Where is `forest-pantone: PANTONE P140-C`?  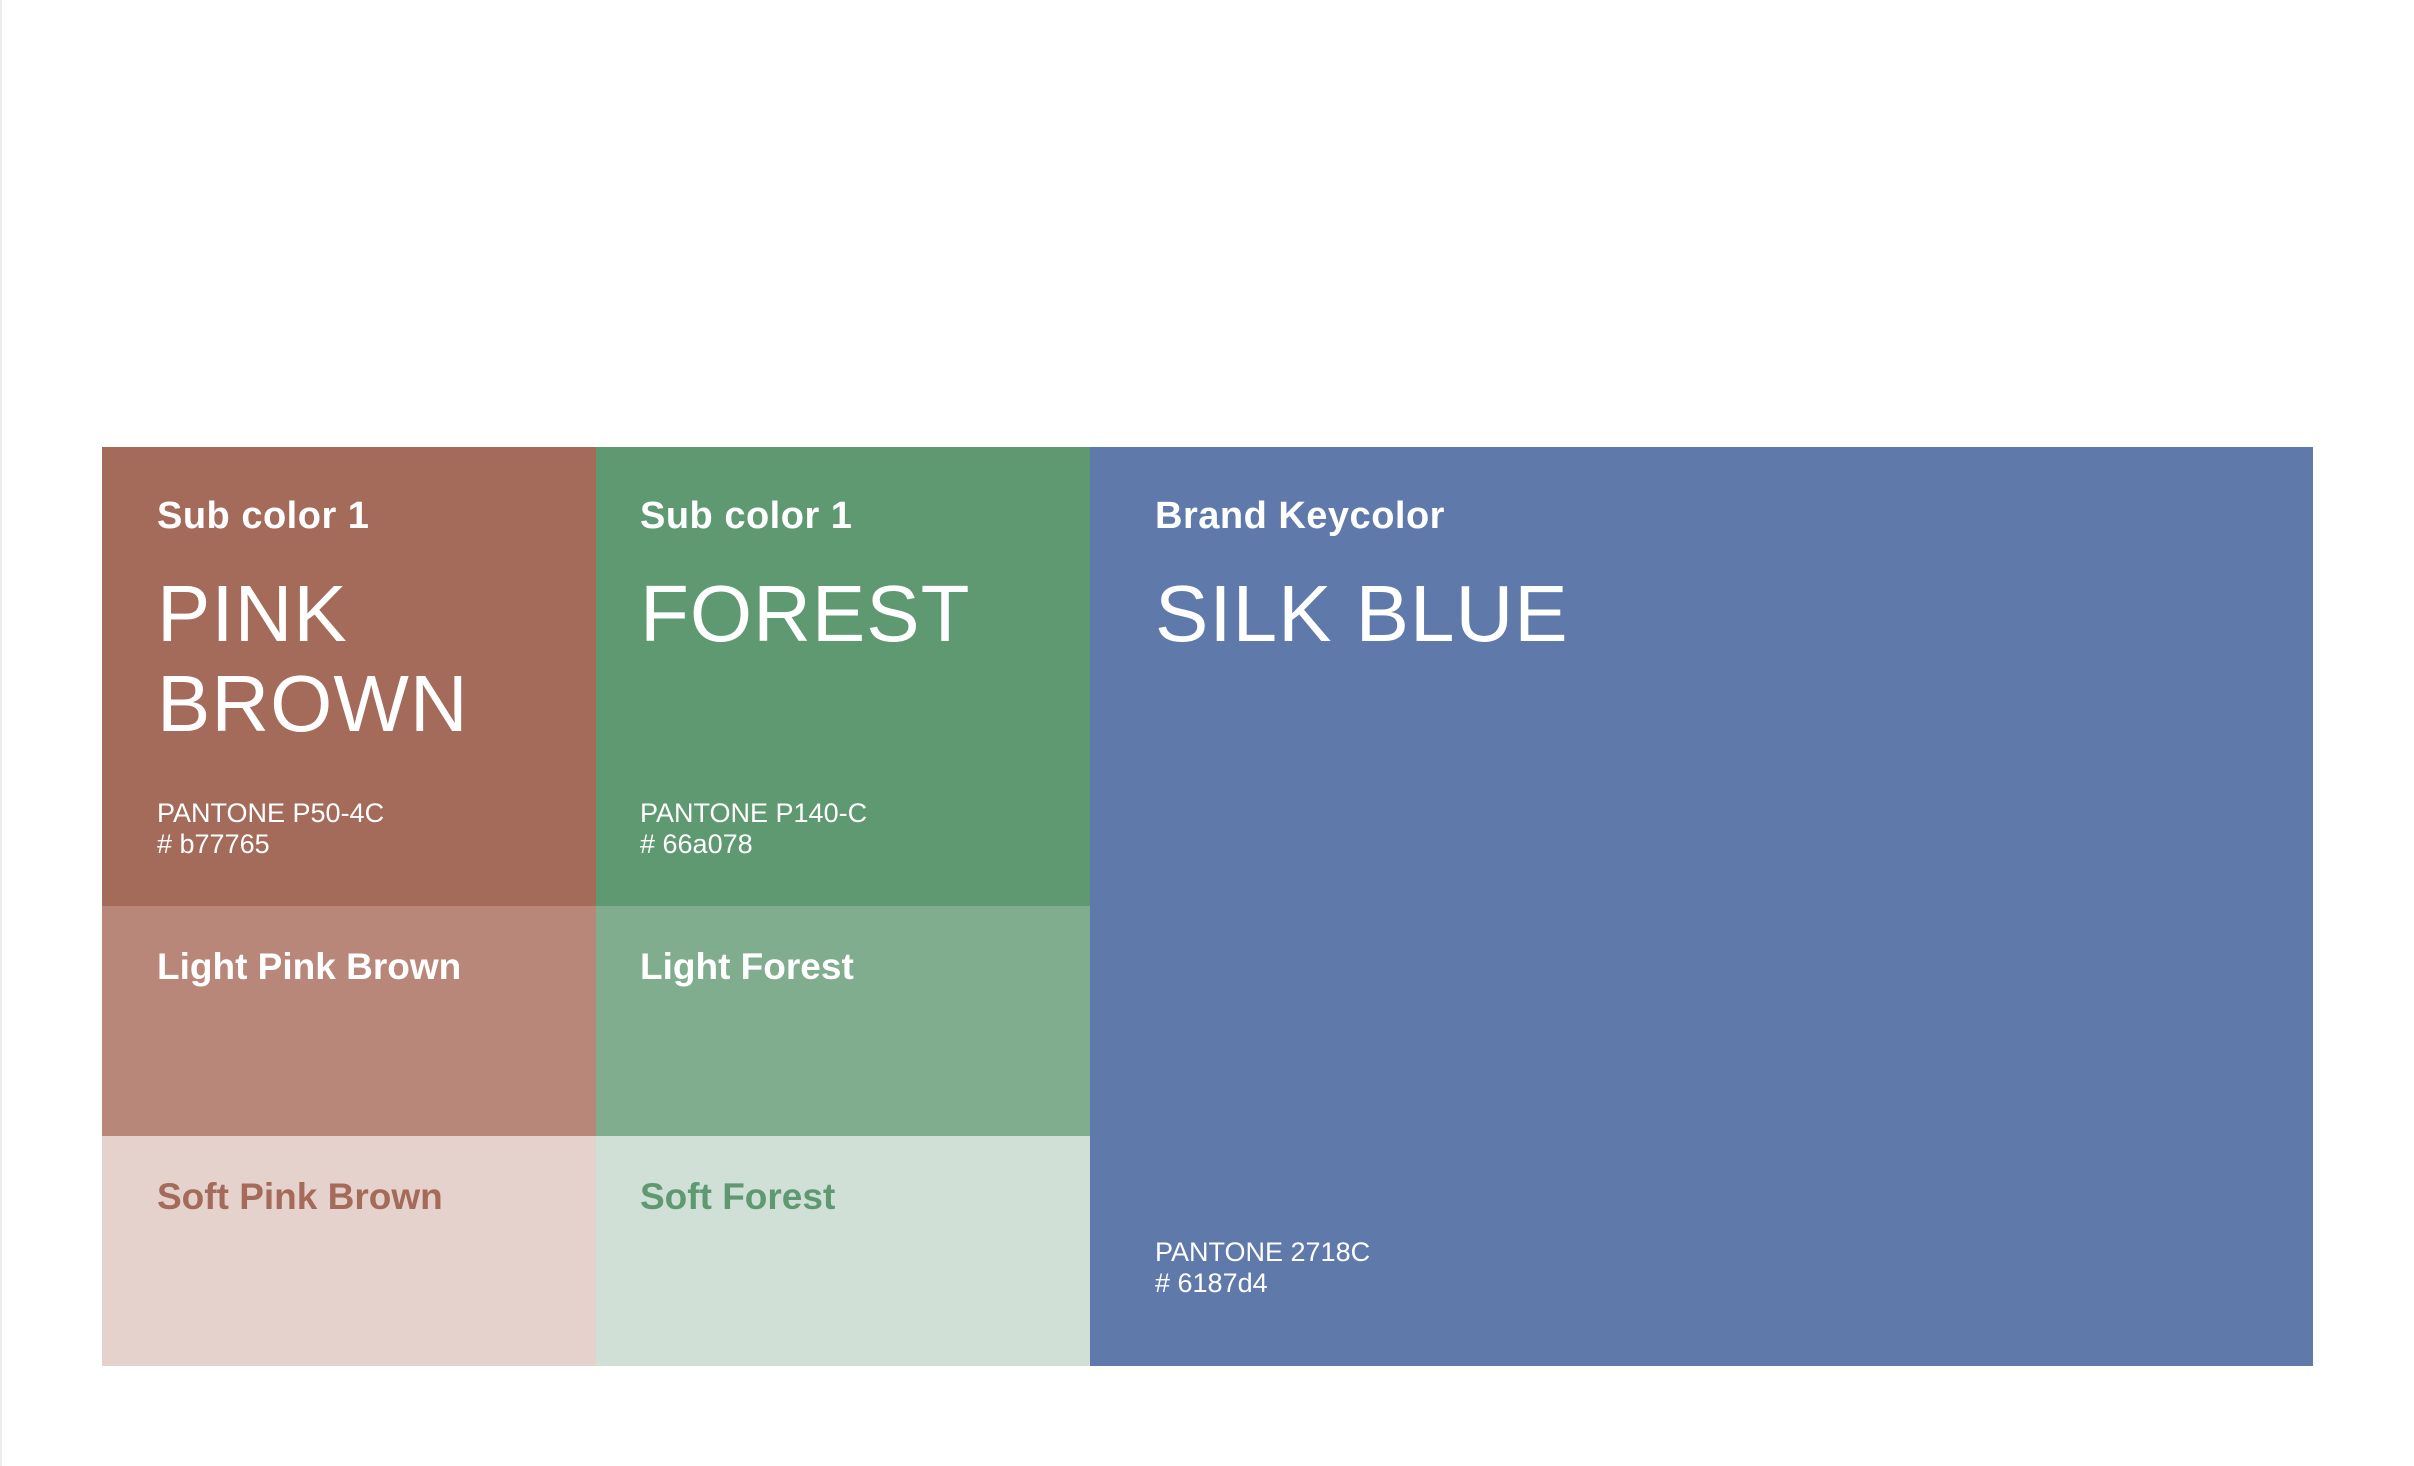
forest-pantone: PANTONE P140-C is located at coordinates (754, 813).